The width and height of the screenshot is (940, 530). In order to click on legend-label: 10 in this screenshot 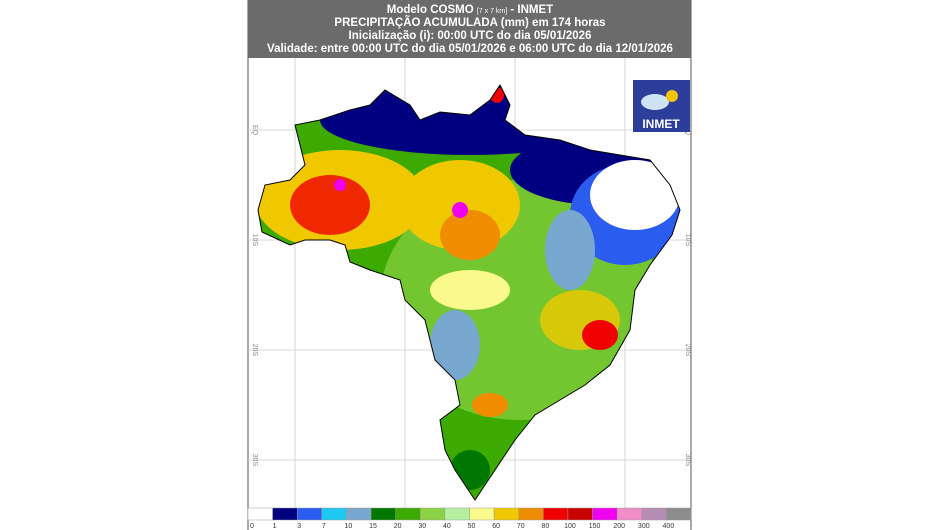, I will do `click(349, 526)`.